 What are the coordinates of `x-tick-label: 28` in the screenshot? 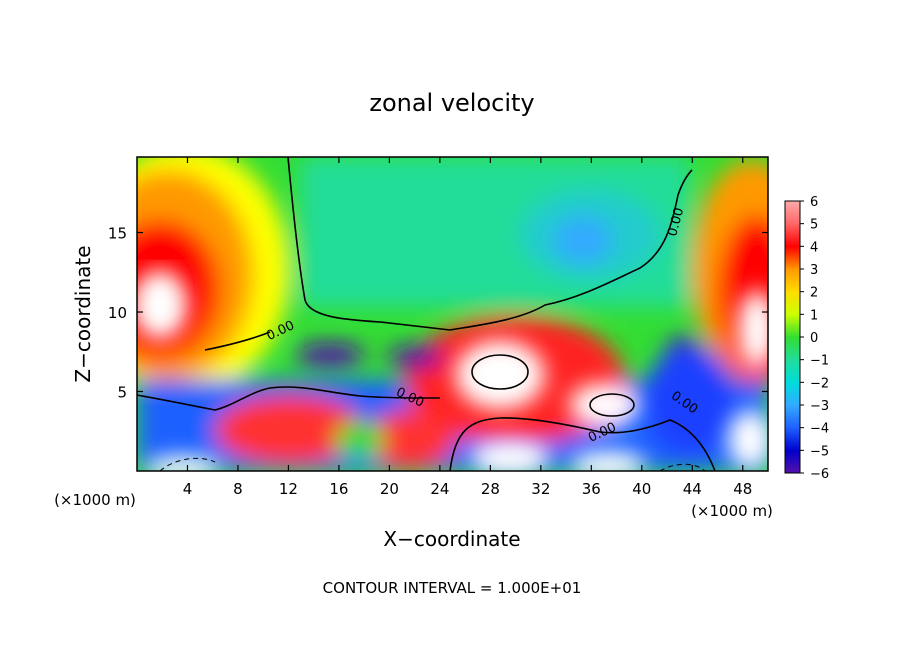 It's located at (490, 489).